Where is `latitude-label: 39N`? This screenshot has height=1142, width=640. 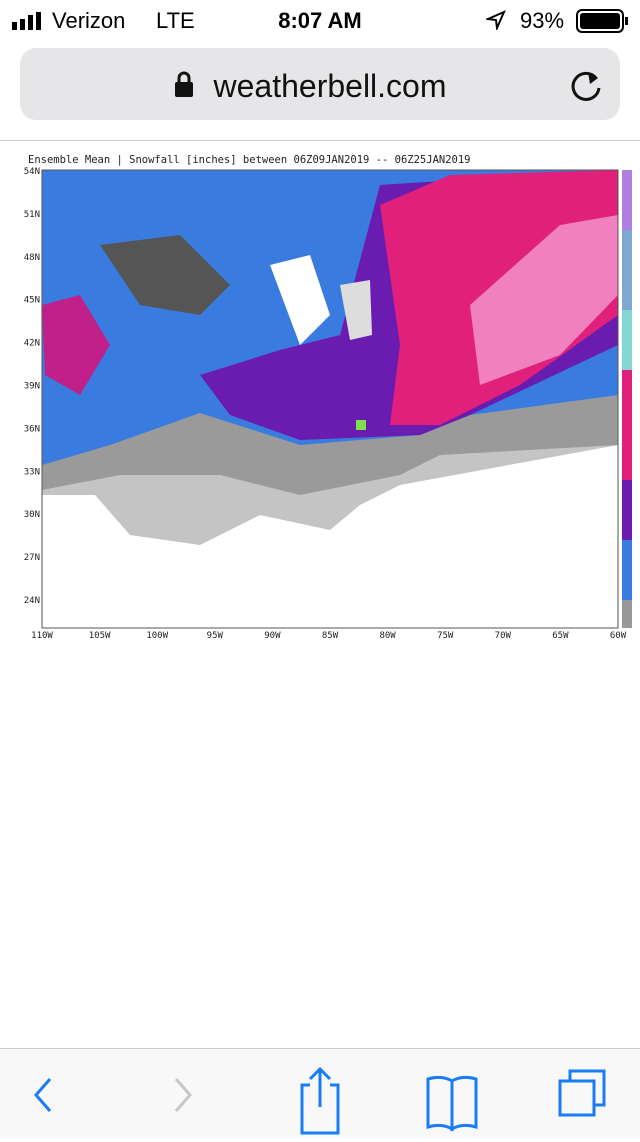 latitude-label: 39N is located at coordinates (32, 387).